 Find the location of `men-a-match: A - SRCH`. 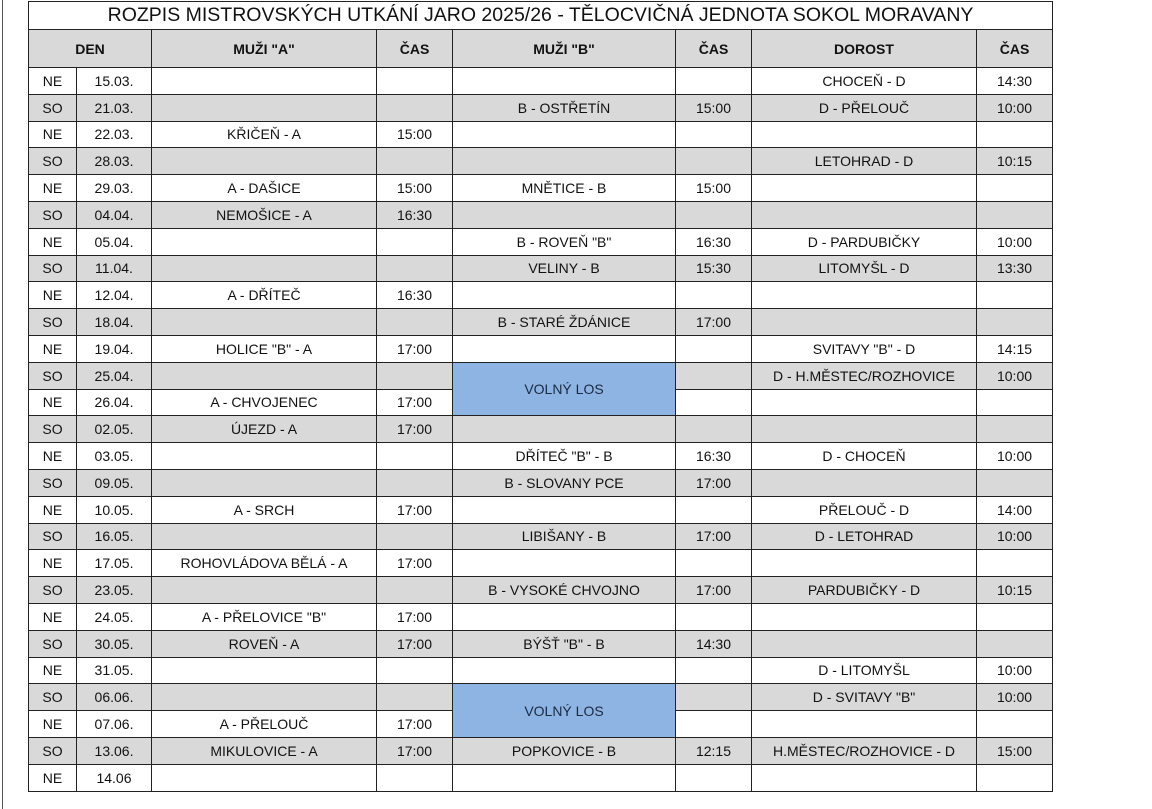

men-a-match: A - SRCH is located at coordinates (264, 509).